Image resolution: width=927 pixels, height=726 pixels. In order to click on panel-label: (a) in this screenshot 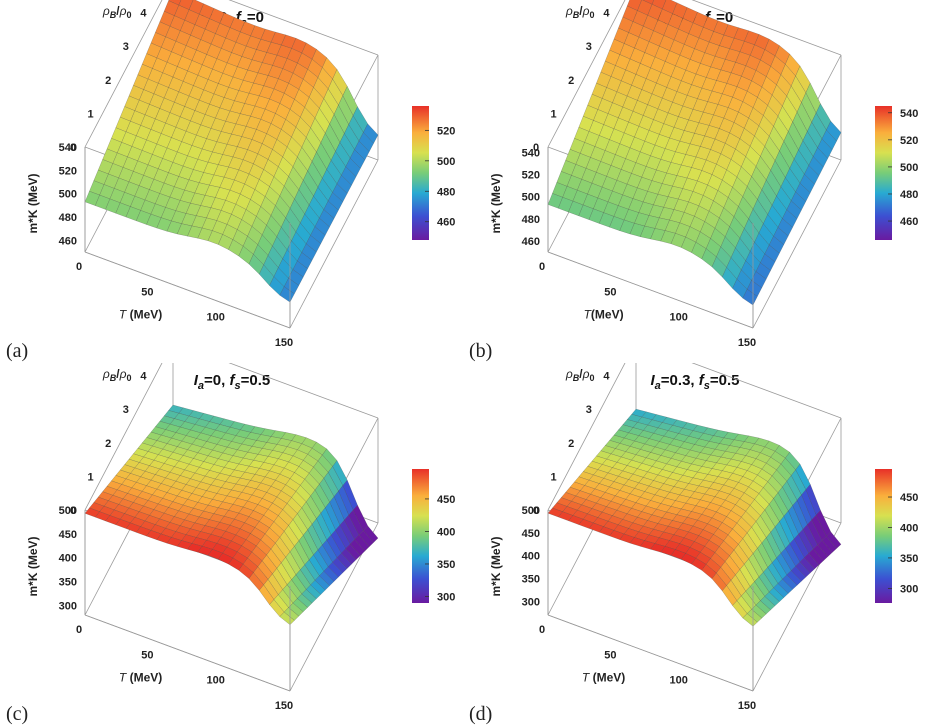, I will do `click(17, 351)`.